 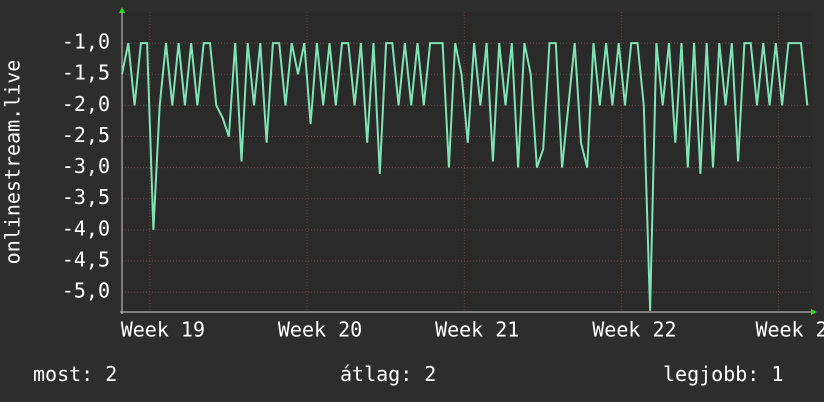 What do you see at coordinates (86, 228) in the screenshot?
I see `y-tick-label: -4,0` at bounding box center [86, 228].